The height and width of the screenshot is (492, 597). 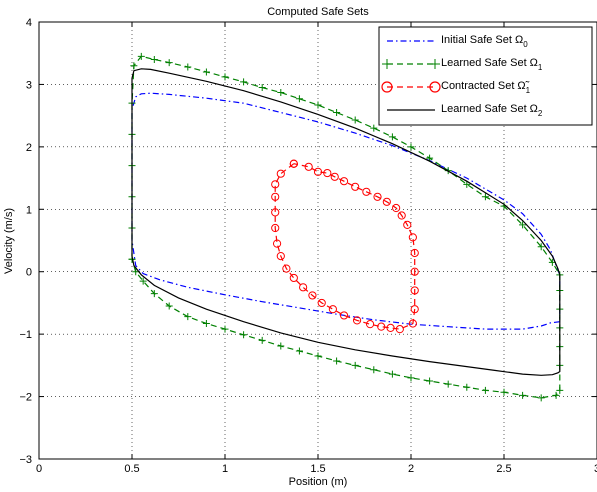 What do you see at coordinates (29, 85) in the screenshot?
I see `y-tick-label: 3` at bounding box center [29, 85].